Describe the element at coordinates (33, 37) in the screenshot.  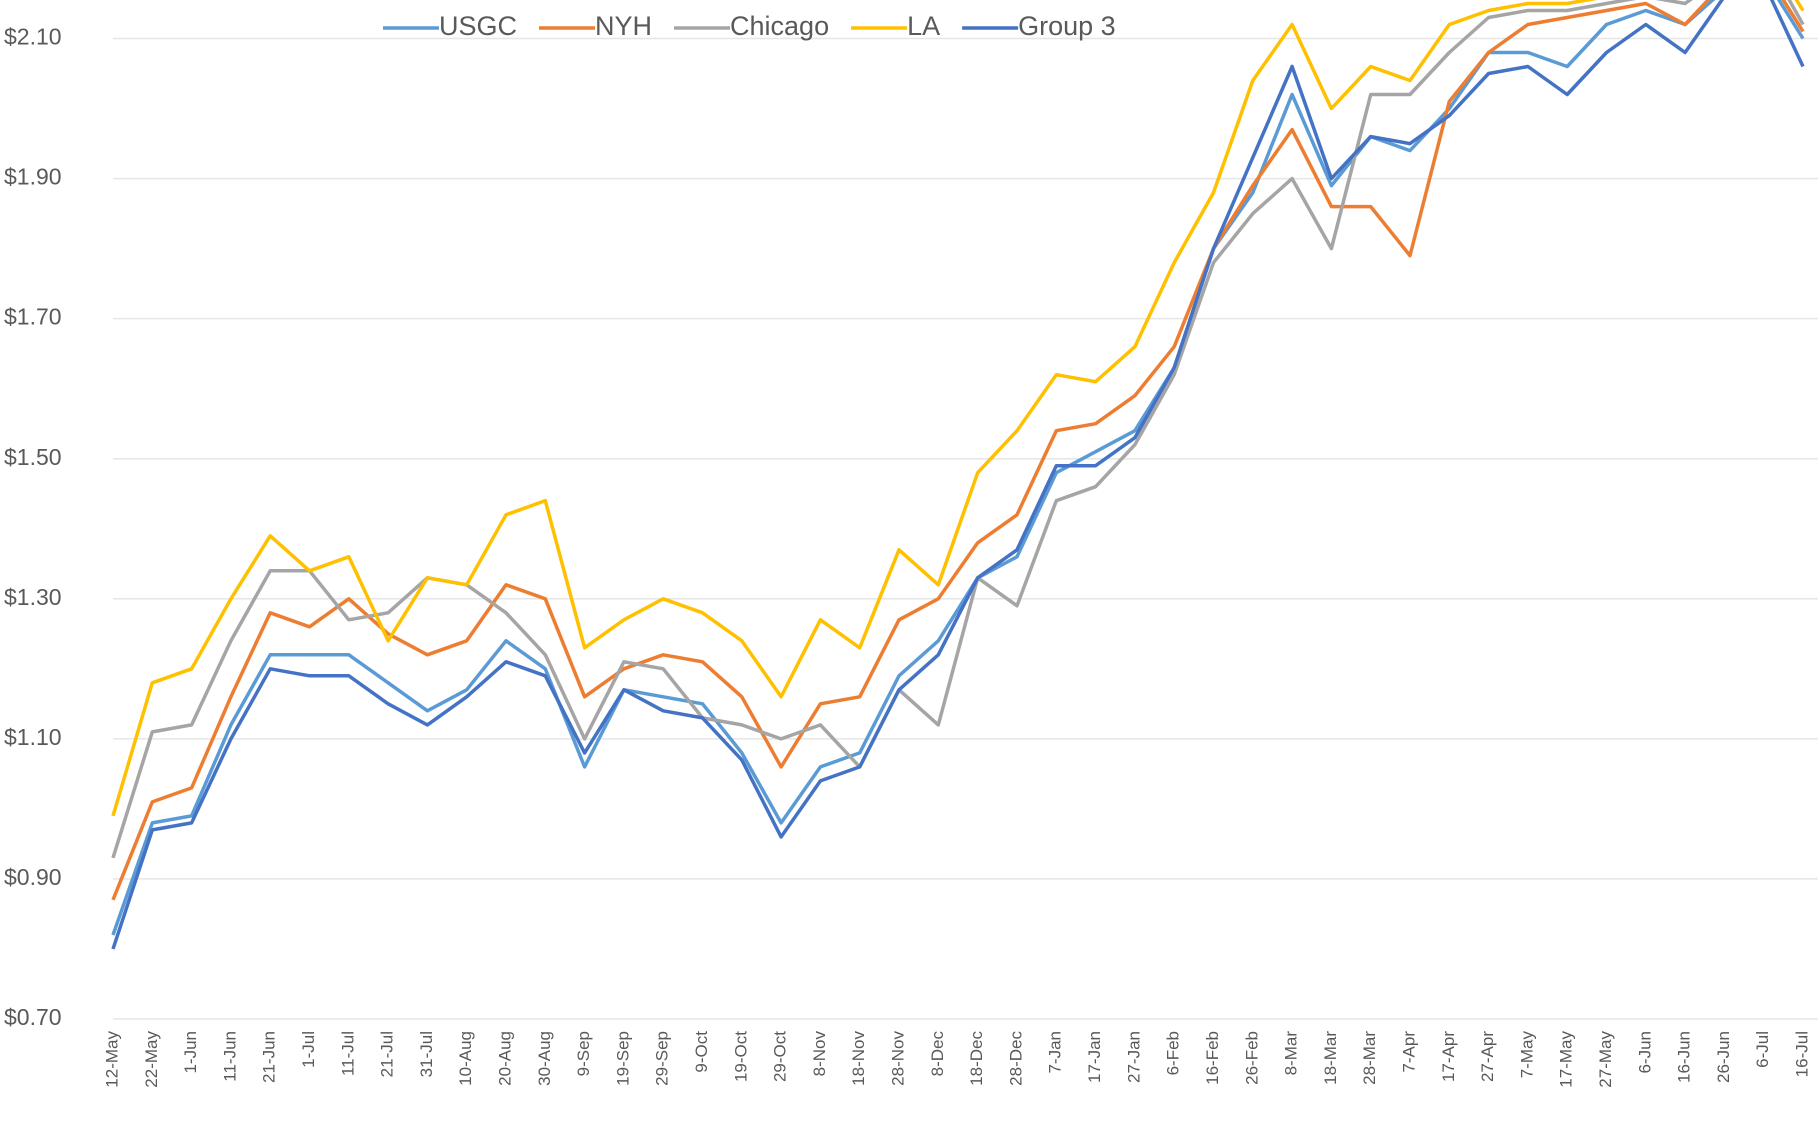
I see `y-tick-label: $2.10` at that location.